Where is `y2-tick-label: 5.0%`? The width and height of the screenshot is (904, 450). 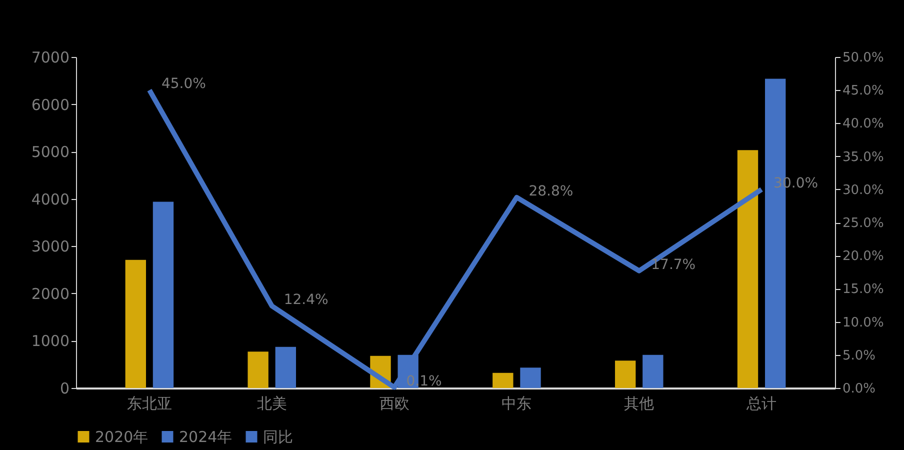 y2-tick-label: 5.0% is located at coordinates (859, 356).